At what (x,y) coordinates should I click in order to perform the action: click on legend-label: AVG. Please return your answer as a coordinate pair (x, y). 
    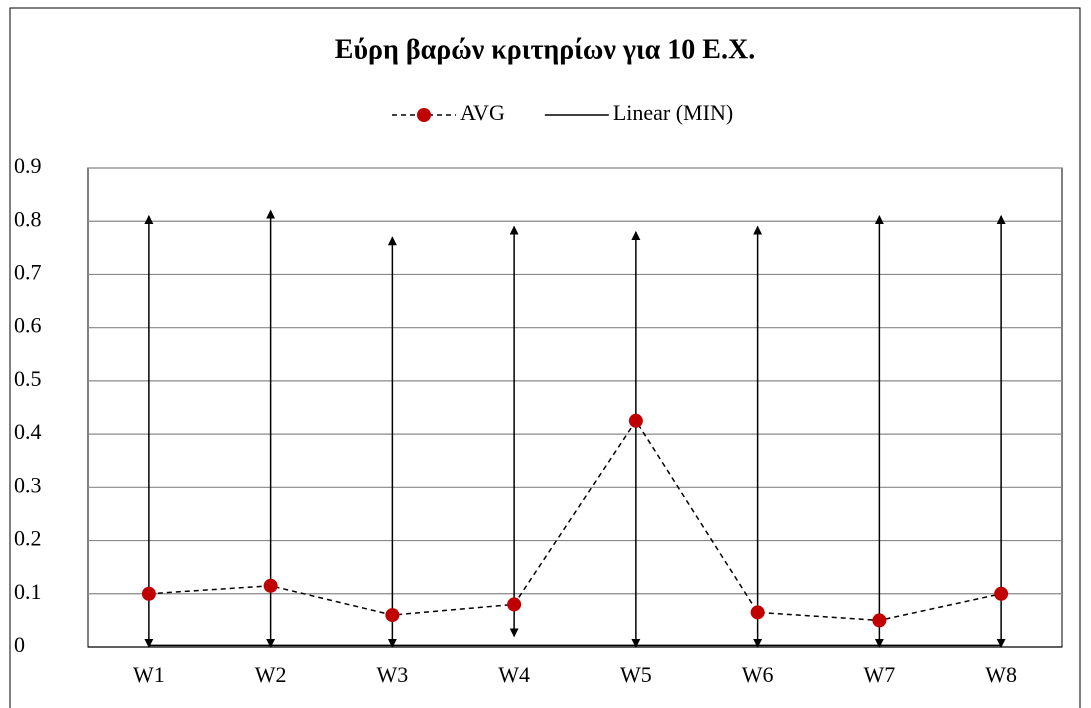
    Looking at the image, I should click on (482, 112).